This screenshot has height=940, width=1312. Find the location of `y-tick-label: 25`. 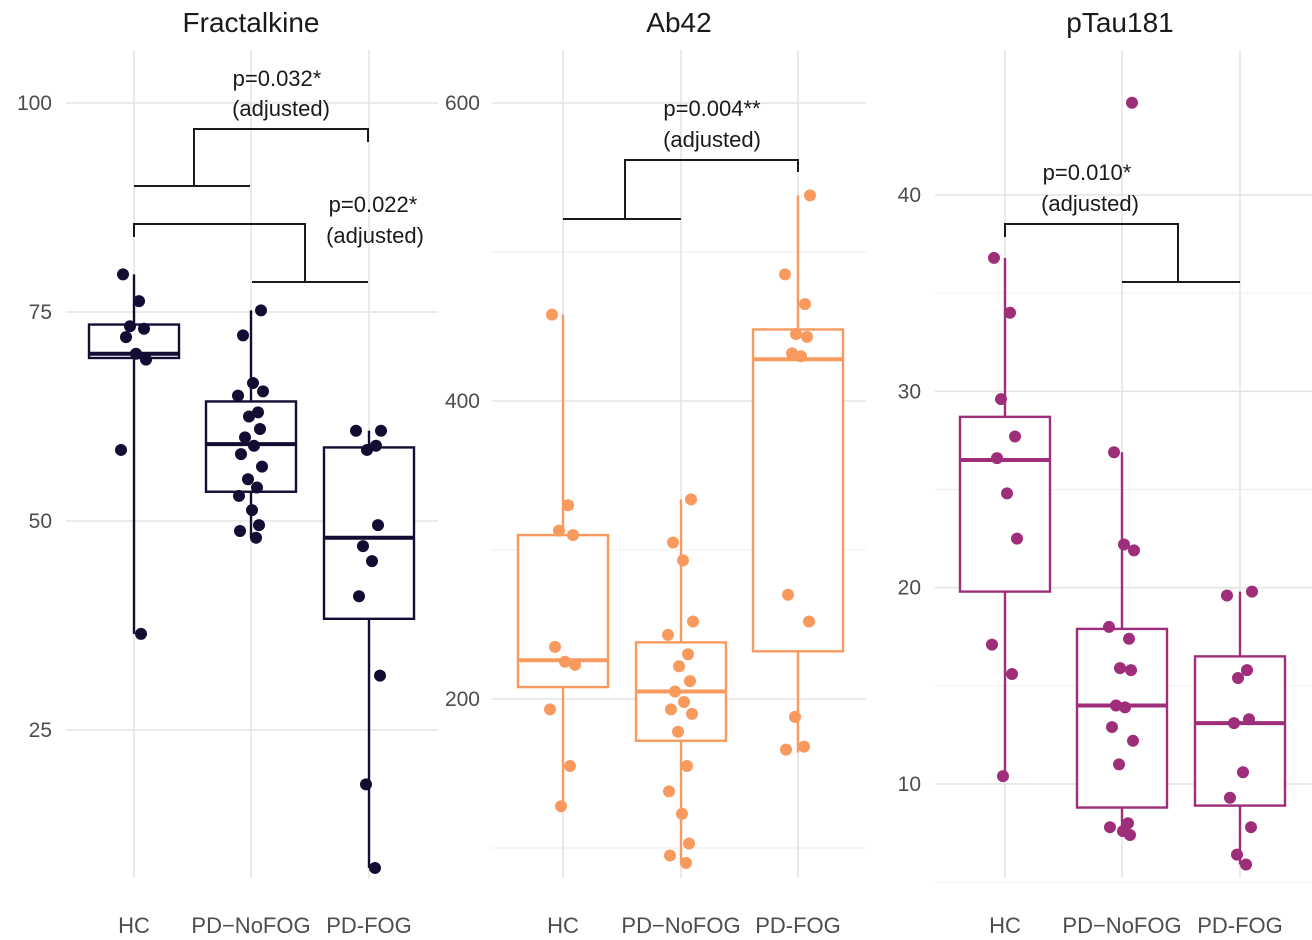

y-tick-label: 25 is located at coordinates (40, 730).